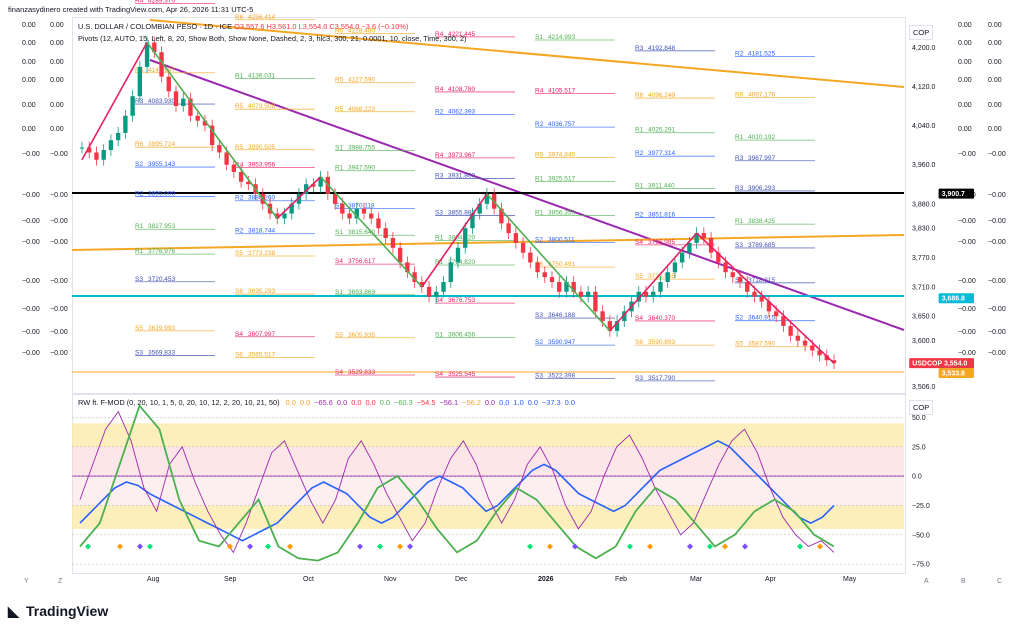 Image resolution: width=1024 pixels, height=632 pixels. What do you see at coordinates (161, 352) in the screenshot?
I see `pivot-value-70: 3569.833` at bounding box center [161, 352].